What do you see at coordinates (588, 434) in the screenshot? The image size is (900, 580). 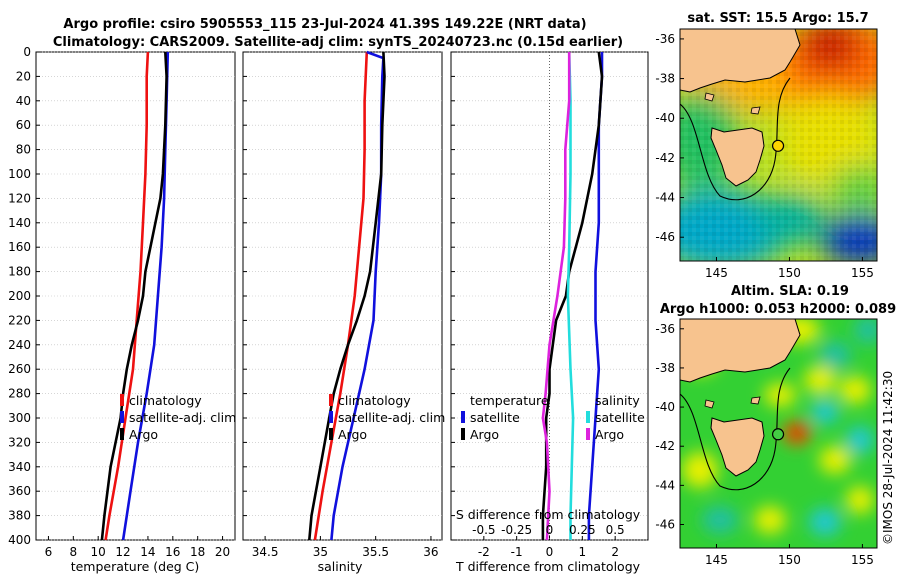 I see `legend-swatch-s-argo` at bounding box center [588, 434].